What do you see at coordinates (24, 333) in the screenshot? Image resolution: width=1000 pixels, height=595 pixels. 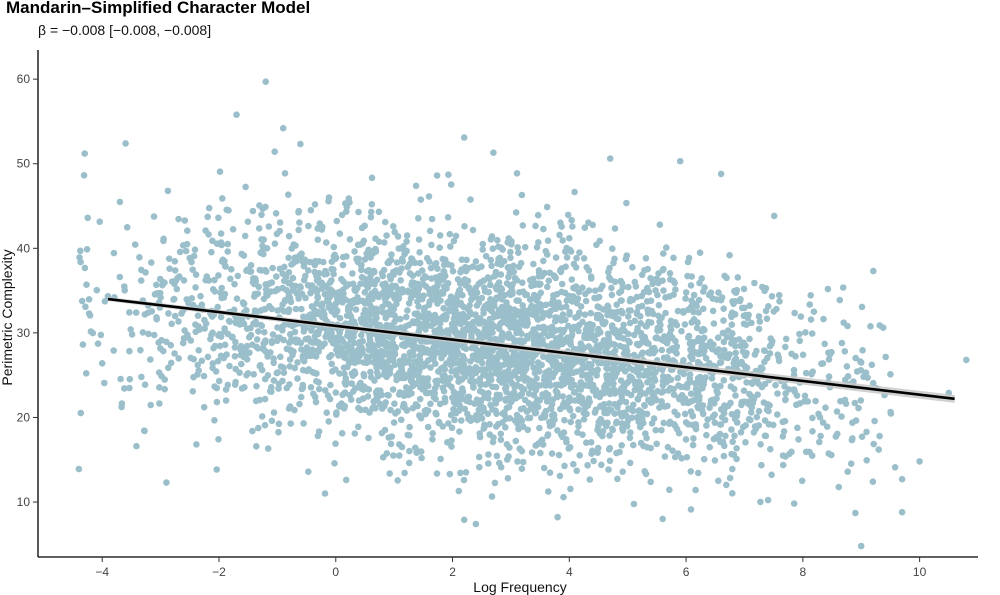 I see `y-tick-label: 30` at bounding box center [24, 333].